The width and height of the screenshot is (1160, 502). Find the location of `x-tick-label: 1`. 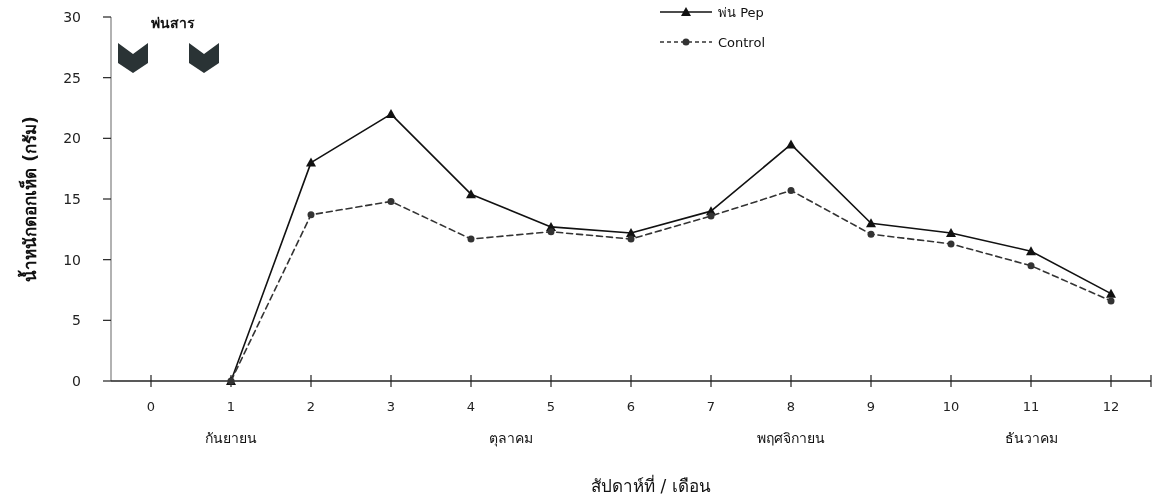

x-tick-label: 1 is located at coordinates (231, 406).